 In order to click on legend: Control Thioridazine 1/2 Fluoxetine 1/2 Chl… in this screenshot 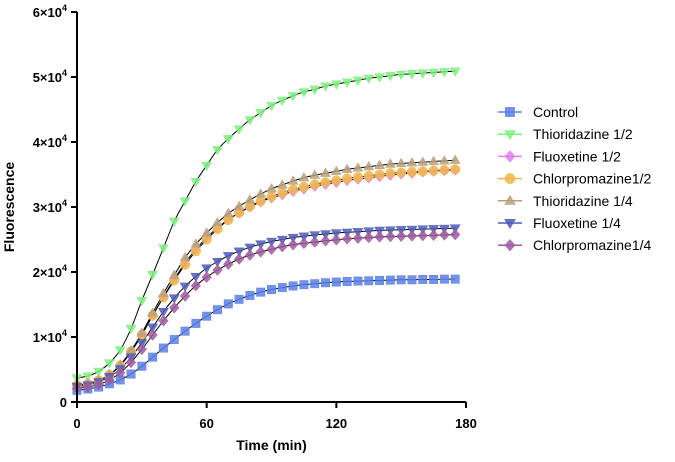, I will do `click(574, 178)`.